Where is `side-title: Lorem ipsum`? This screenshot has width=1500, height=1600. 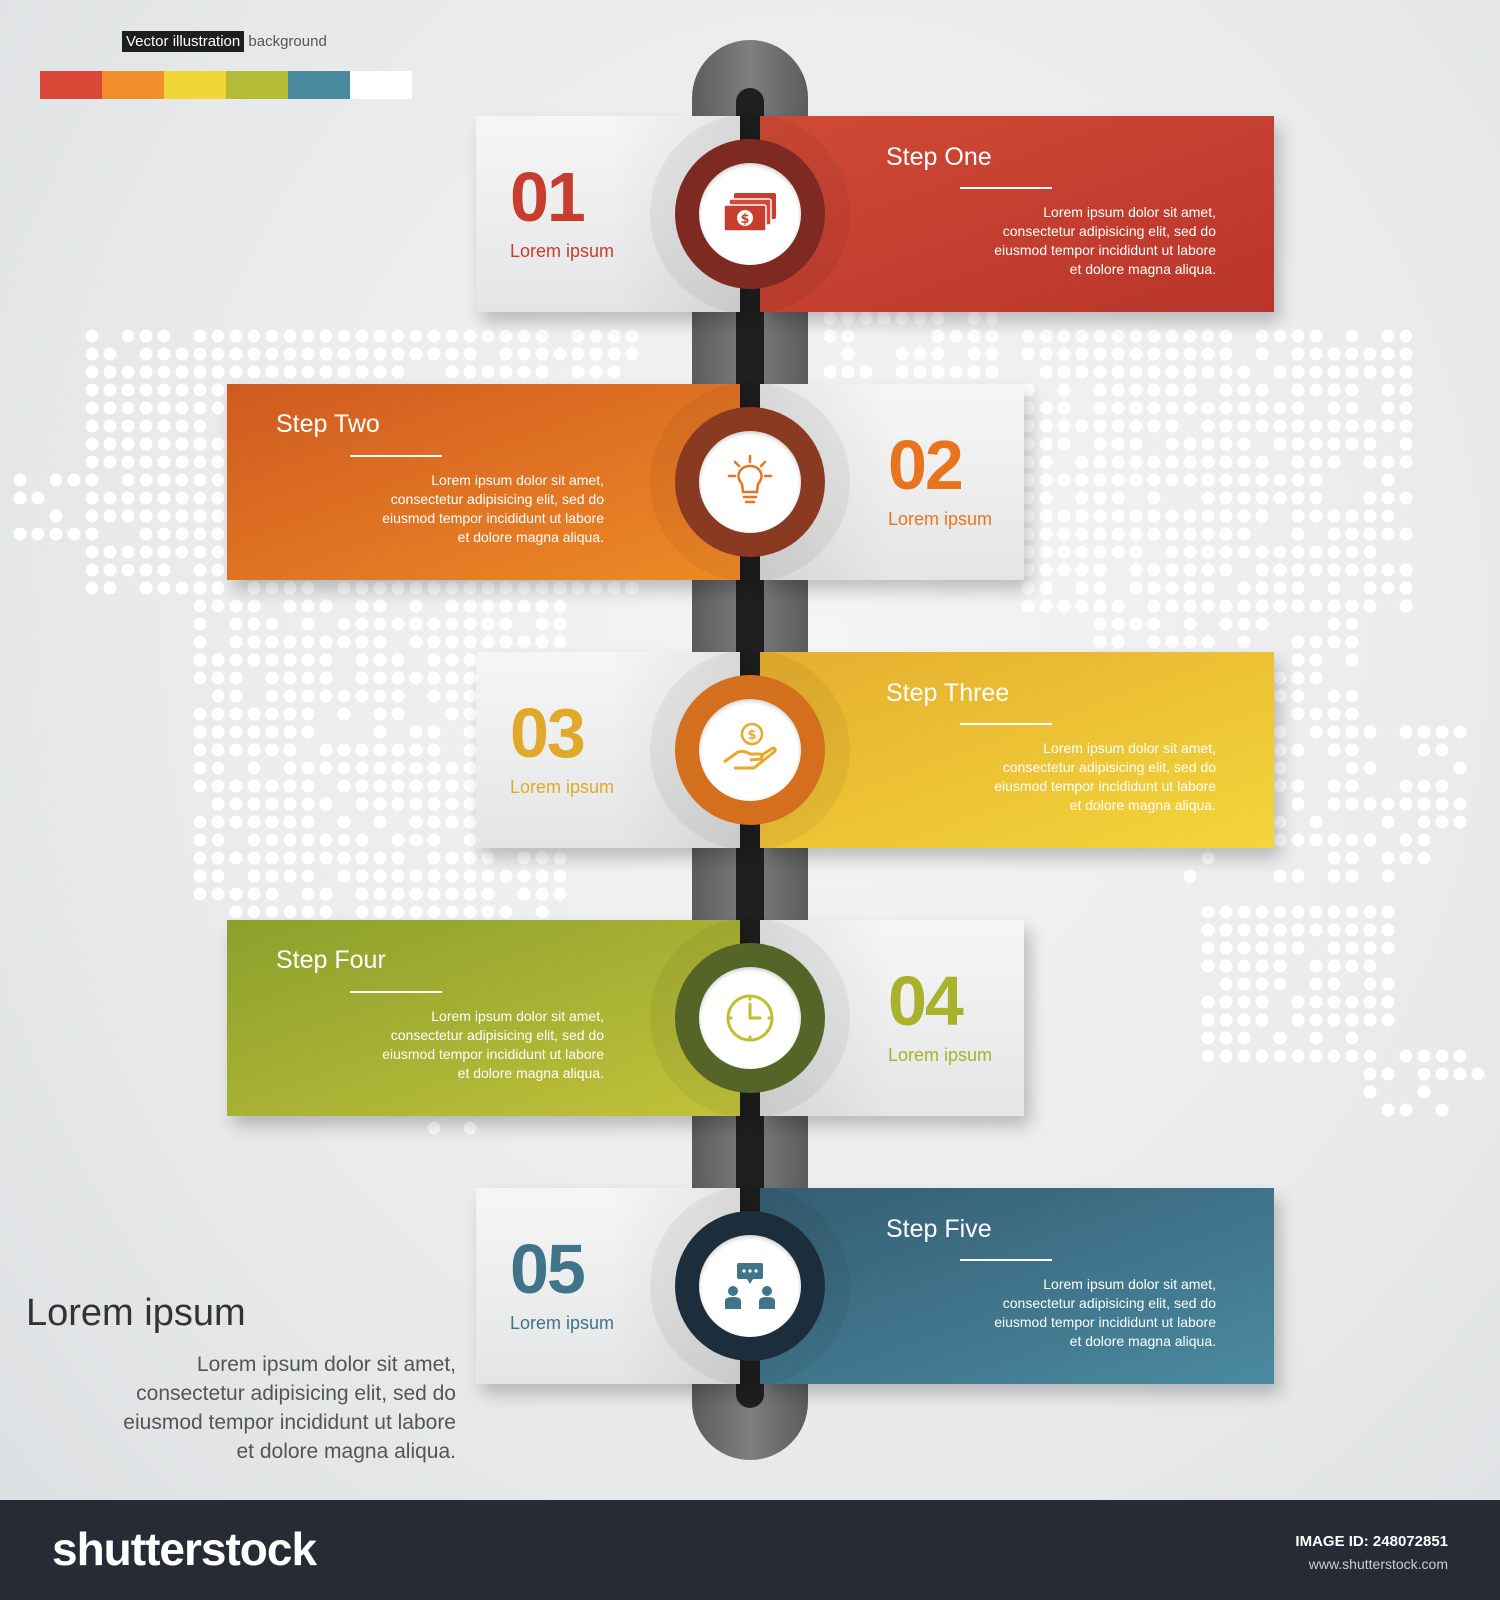
side-title: Lorem ipsum is located at coordinates (136, 1313).